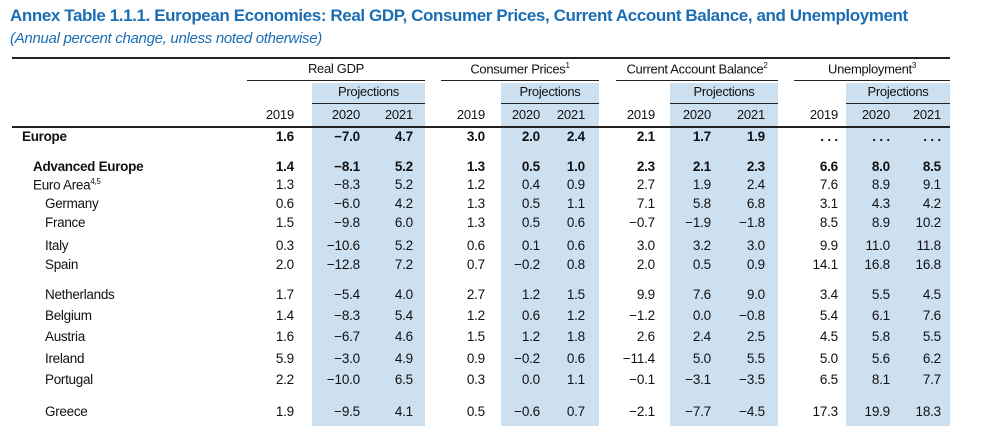 Image resolution: width=981 pixels, height=426 pixels. Describe the element at coordinates (95, 181) in the screenshot. I see `footnote-marker: 4,5` at that location.